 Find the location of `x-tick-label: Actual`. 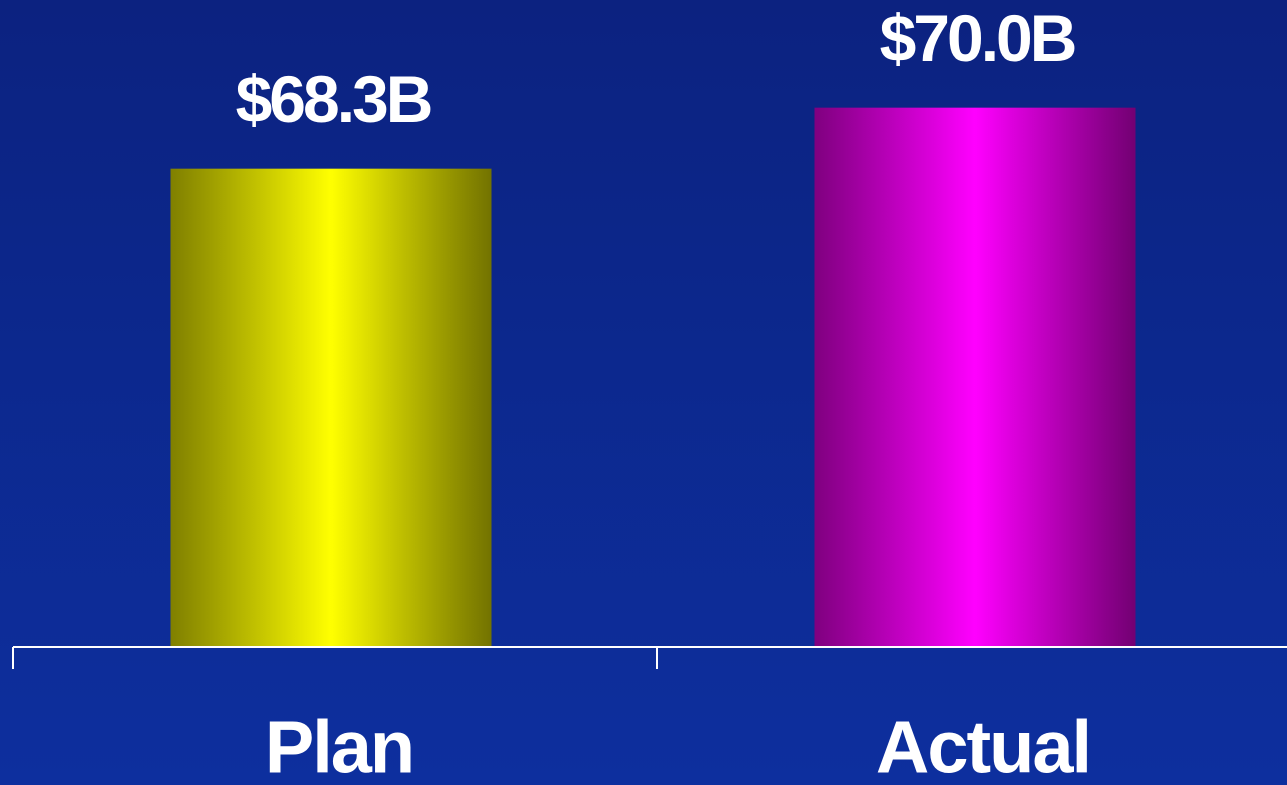

x-tick-label: Actual is located at coordinates (983, 745).